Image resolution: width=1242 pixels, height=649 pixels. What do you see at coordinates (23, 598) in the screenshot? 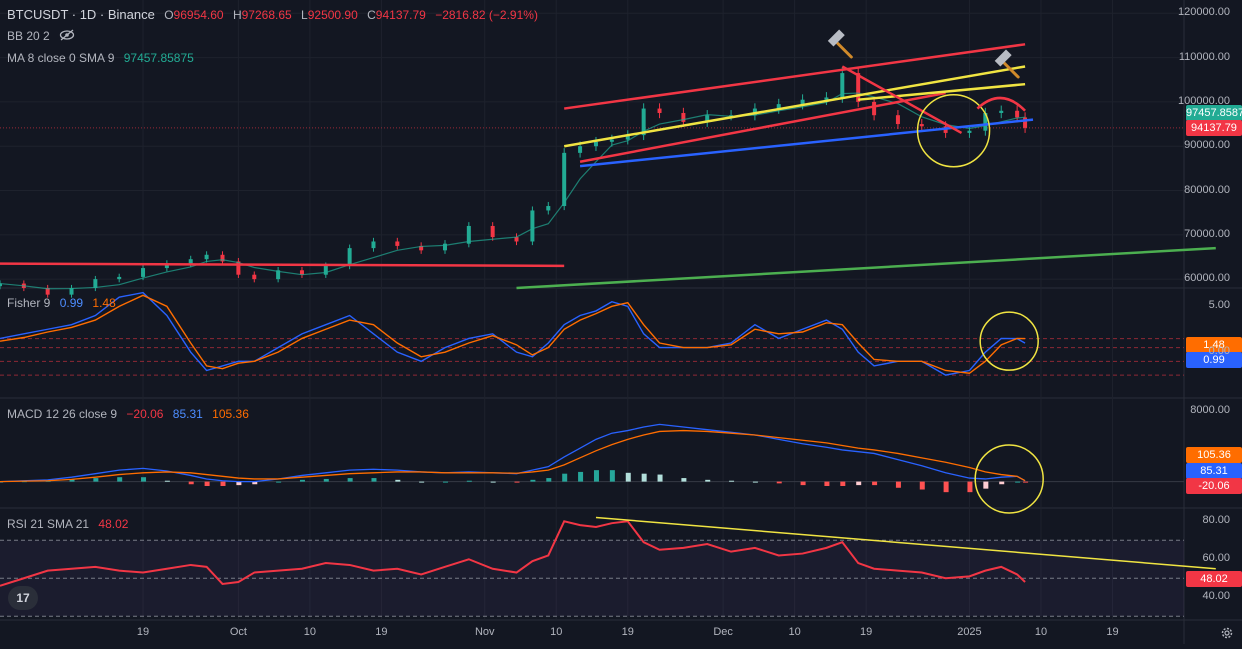
I see `tradingview-logo: 17` at bounding box center [23, 598].